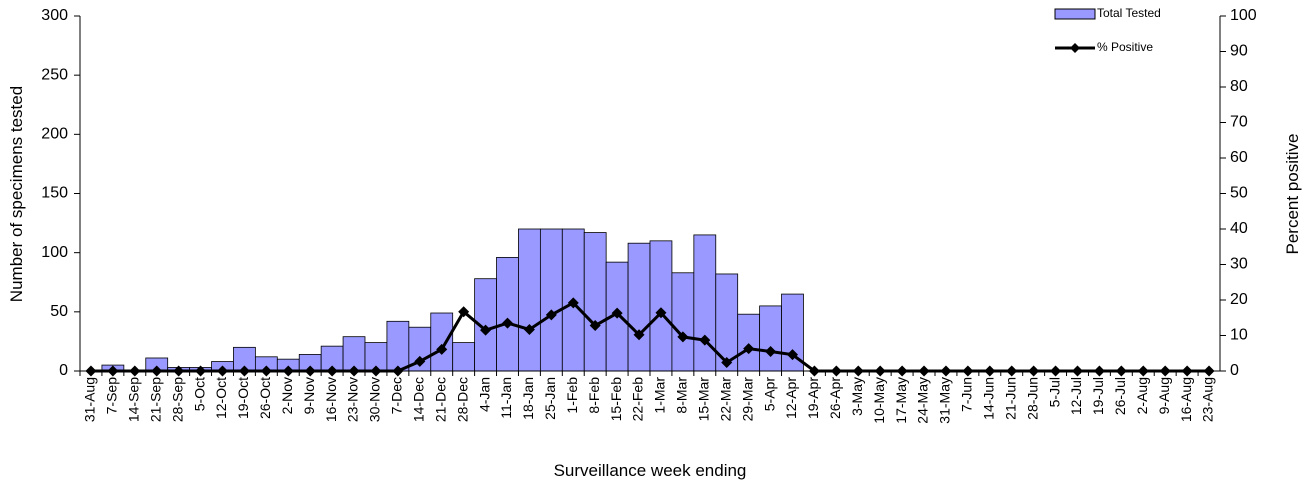 This screenshot has height=490, width=1313. What do you see at coordinates (1125, 47) in the screenshot?
I see `legend-label: % Positive` at bounding box center [1125, 47].